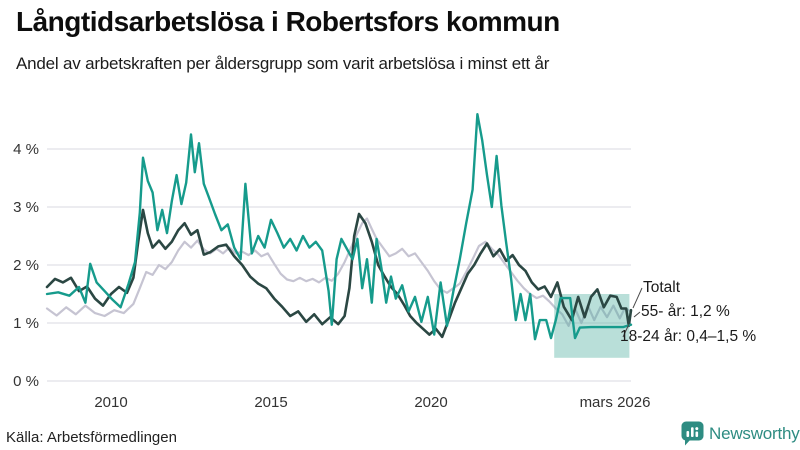  I want to click on x-tick-label: 2020, so click(430, 402).